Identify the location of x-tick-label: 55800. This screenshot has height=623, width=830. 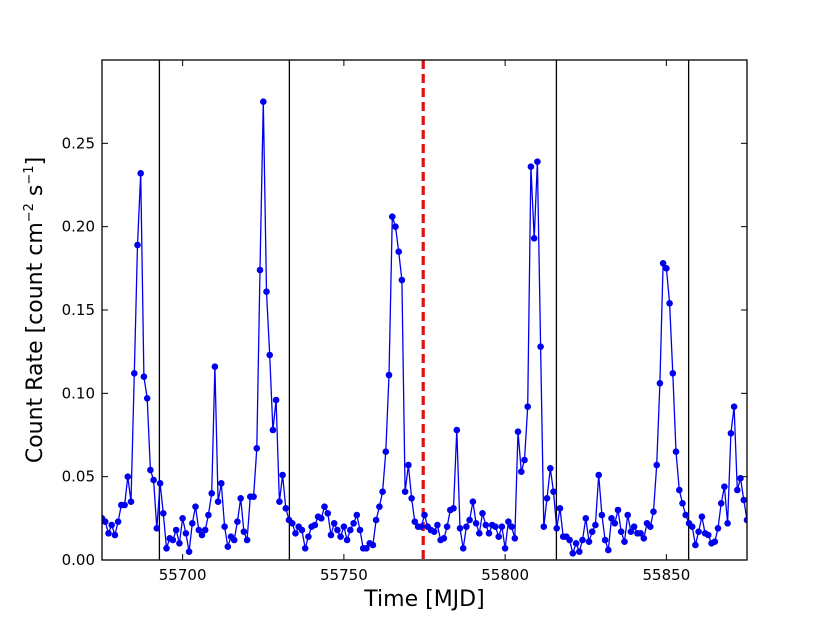
(505, 575).